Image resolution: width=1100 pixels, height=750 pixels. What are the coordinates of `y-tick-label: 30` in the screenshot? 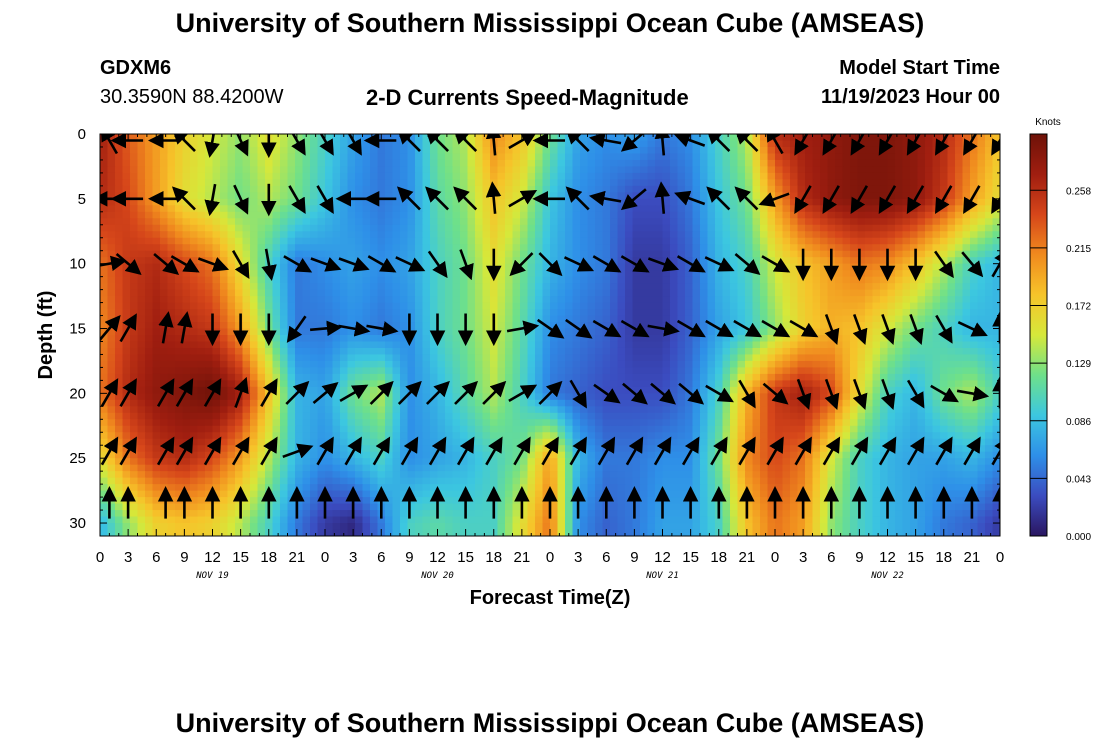 It's located at (77, 523).